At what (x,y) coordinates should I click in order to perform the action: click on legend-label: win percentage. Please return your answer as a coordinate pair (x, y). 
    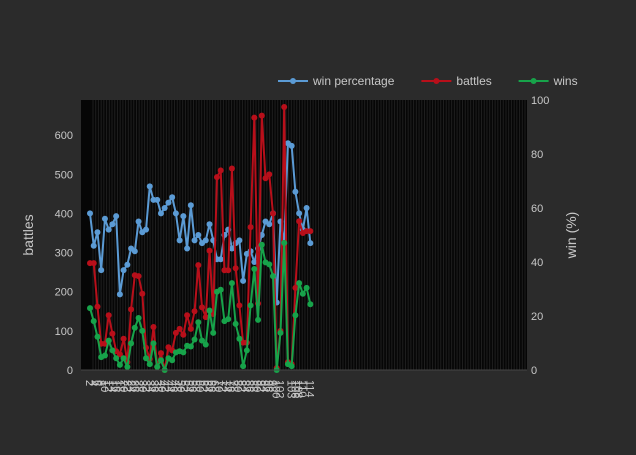
    Looking at the image, I should click on (353, 81).